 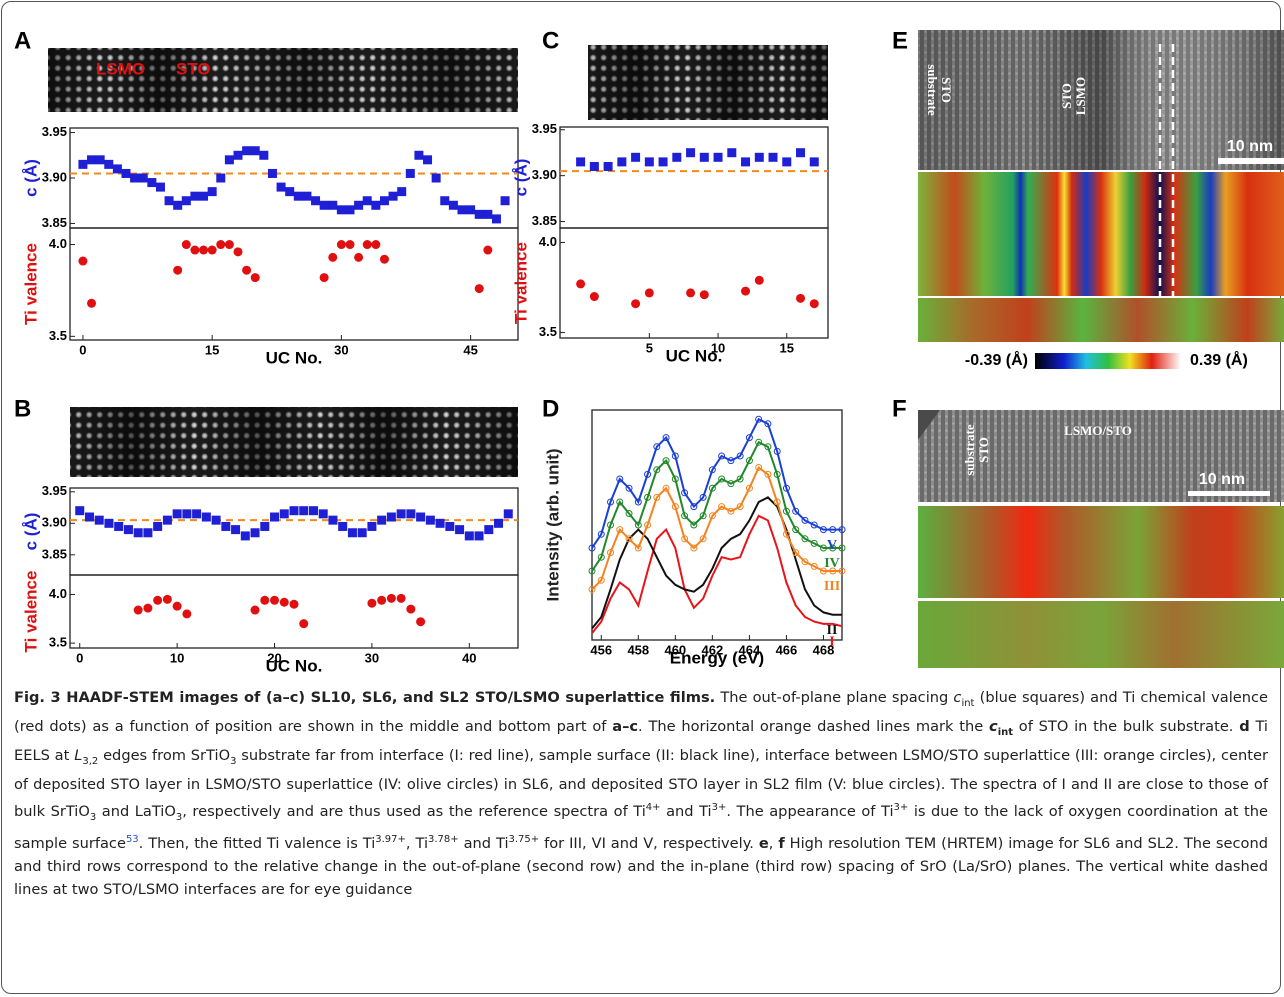 What do you see at coordinates (469, 657) in the screenshot?
I see `x-tick-label: 40` at bounding box center [469, 657].